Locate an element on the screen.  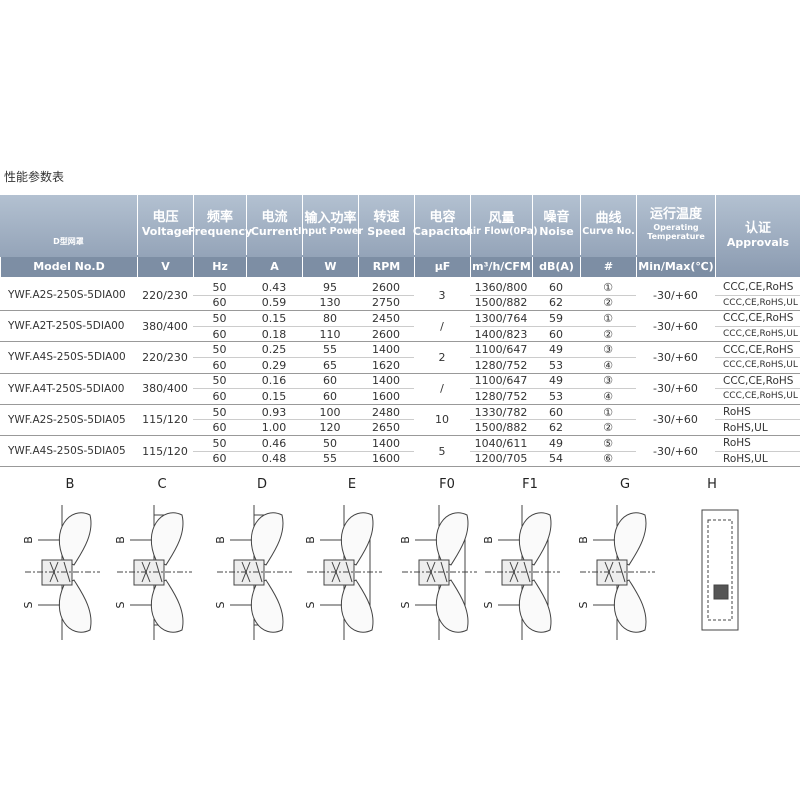
unit-header: V is located at coordinates (165, 267).